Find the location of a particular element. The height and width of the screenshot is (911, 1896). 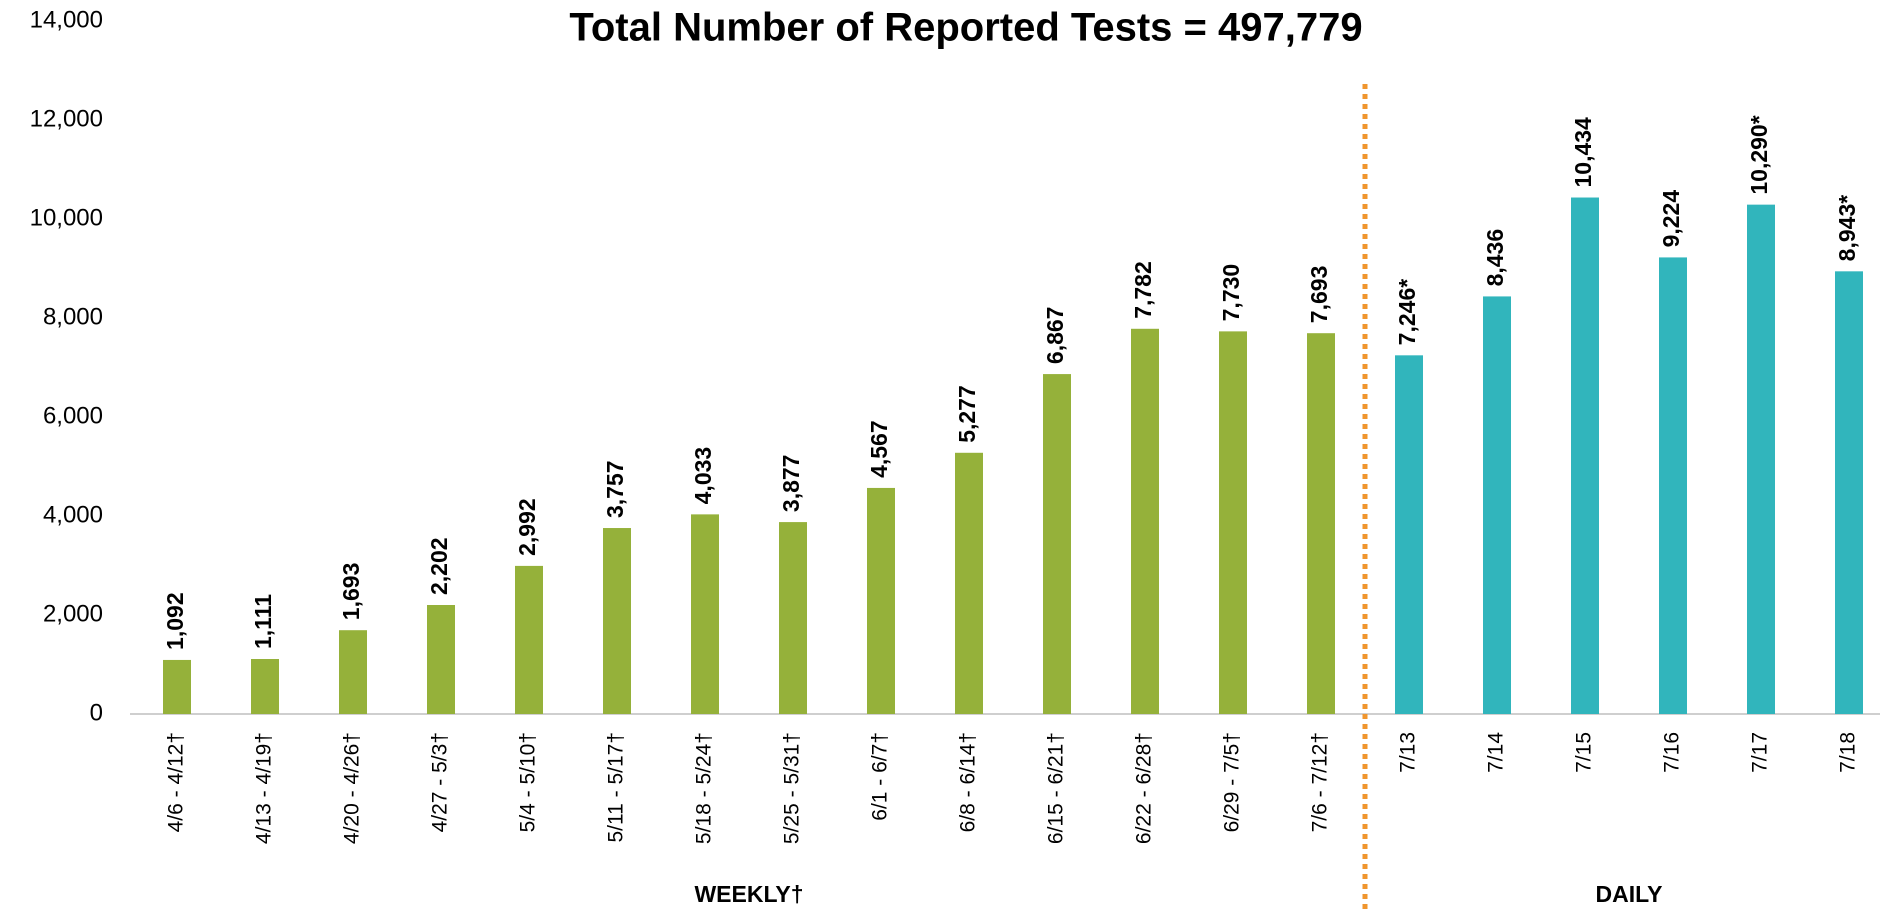

x-tick-label: 5/11 - 5/17† is located at coordinates (616, 787).